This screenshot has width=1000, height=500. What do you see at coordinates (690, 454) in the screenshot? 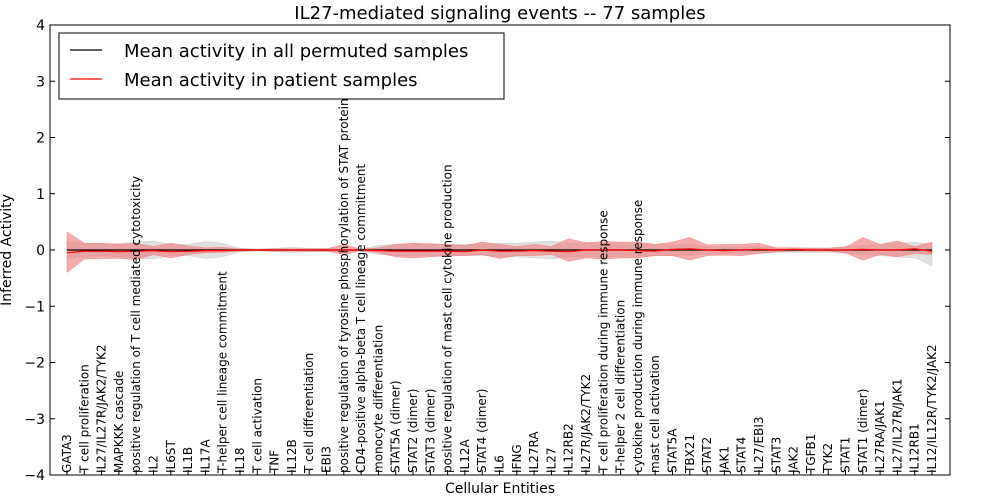
I see `x-tick-label: TBX21` at bounding box center [690, 454].